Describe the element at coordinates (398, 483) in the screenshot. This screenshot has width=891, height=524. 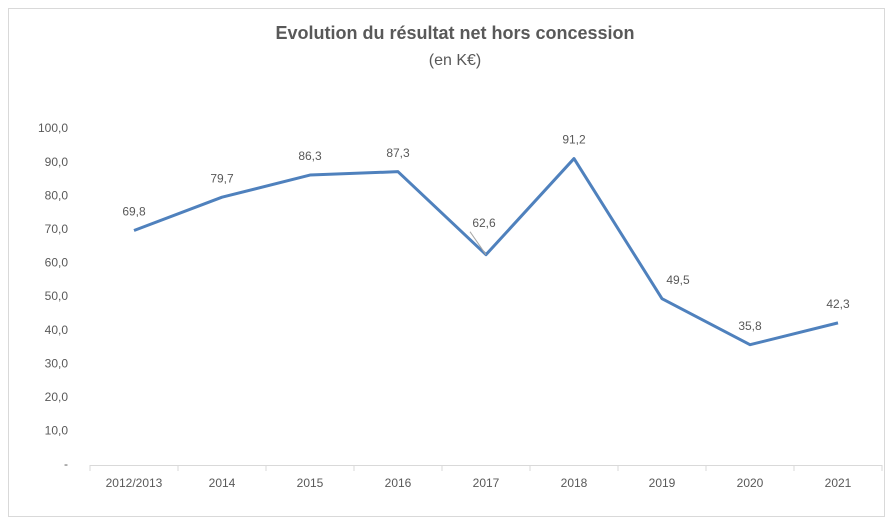
I see `x-tick-label: 2016` at that location.